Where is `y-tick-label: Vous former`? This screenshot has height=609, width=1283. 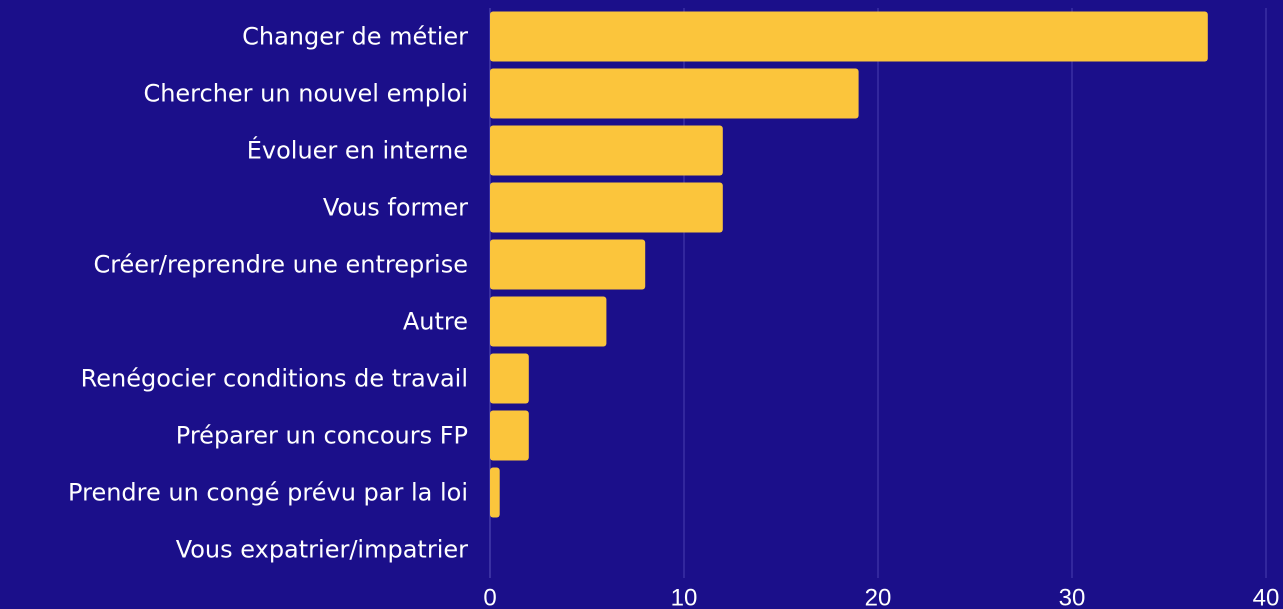 y-tick-label: Vous former is located at coordinates (395, 208).